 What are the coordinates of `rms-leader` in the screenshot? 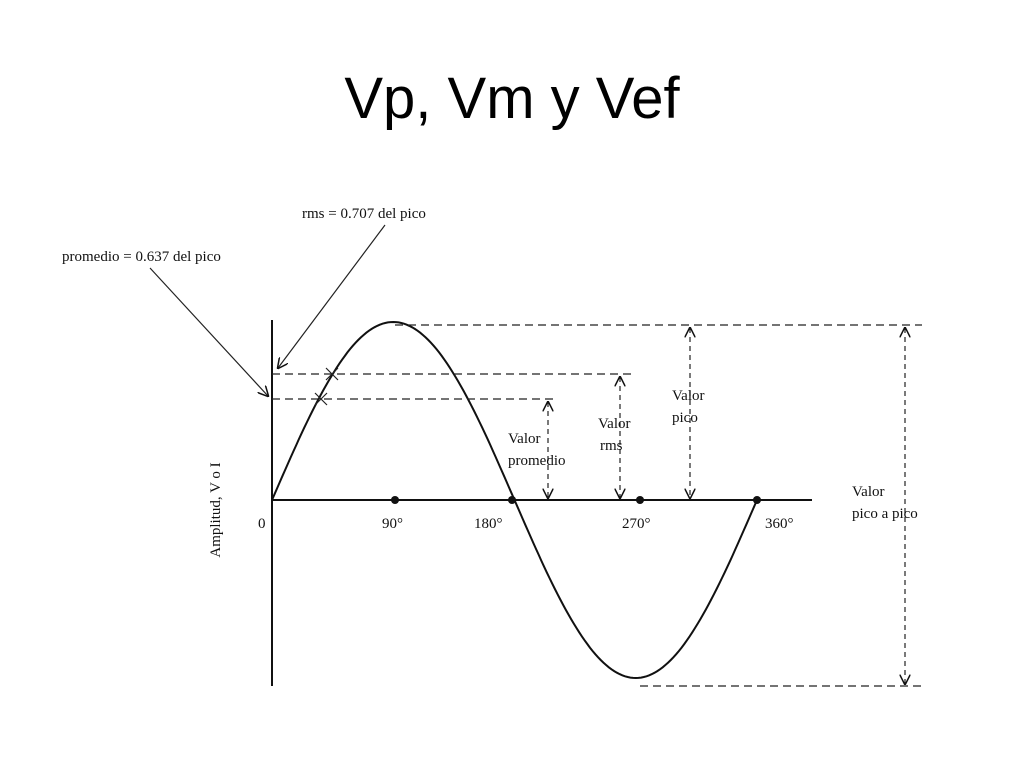 It's located at (332, 296).